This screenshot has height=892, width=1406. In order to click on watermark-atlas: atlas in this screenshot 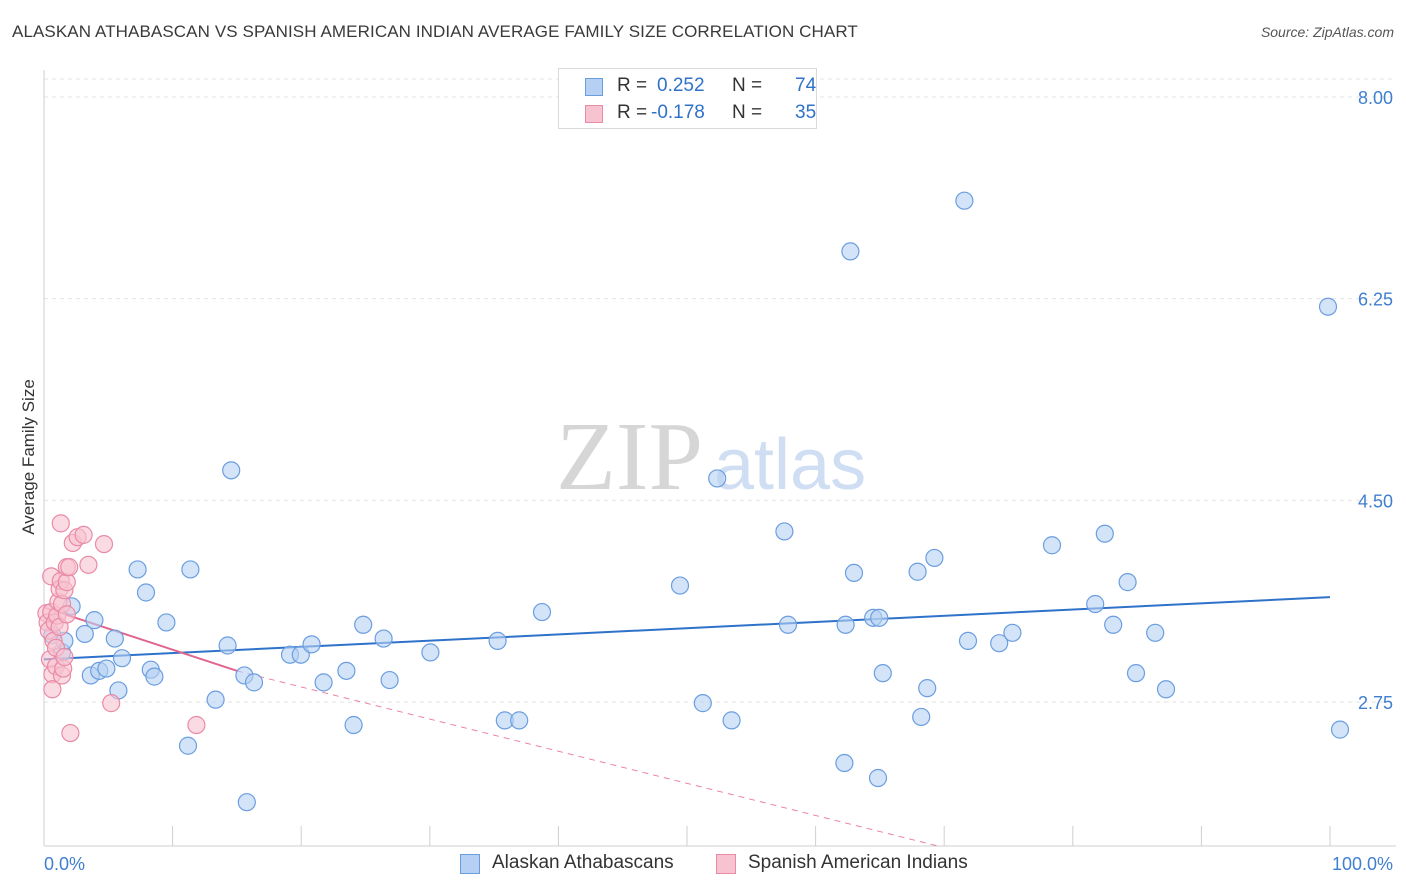, I will do `click(790, 465)`.